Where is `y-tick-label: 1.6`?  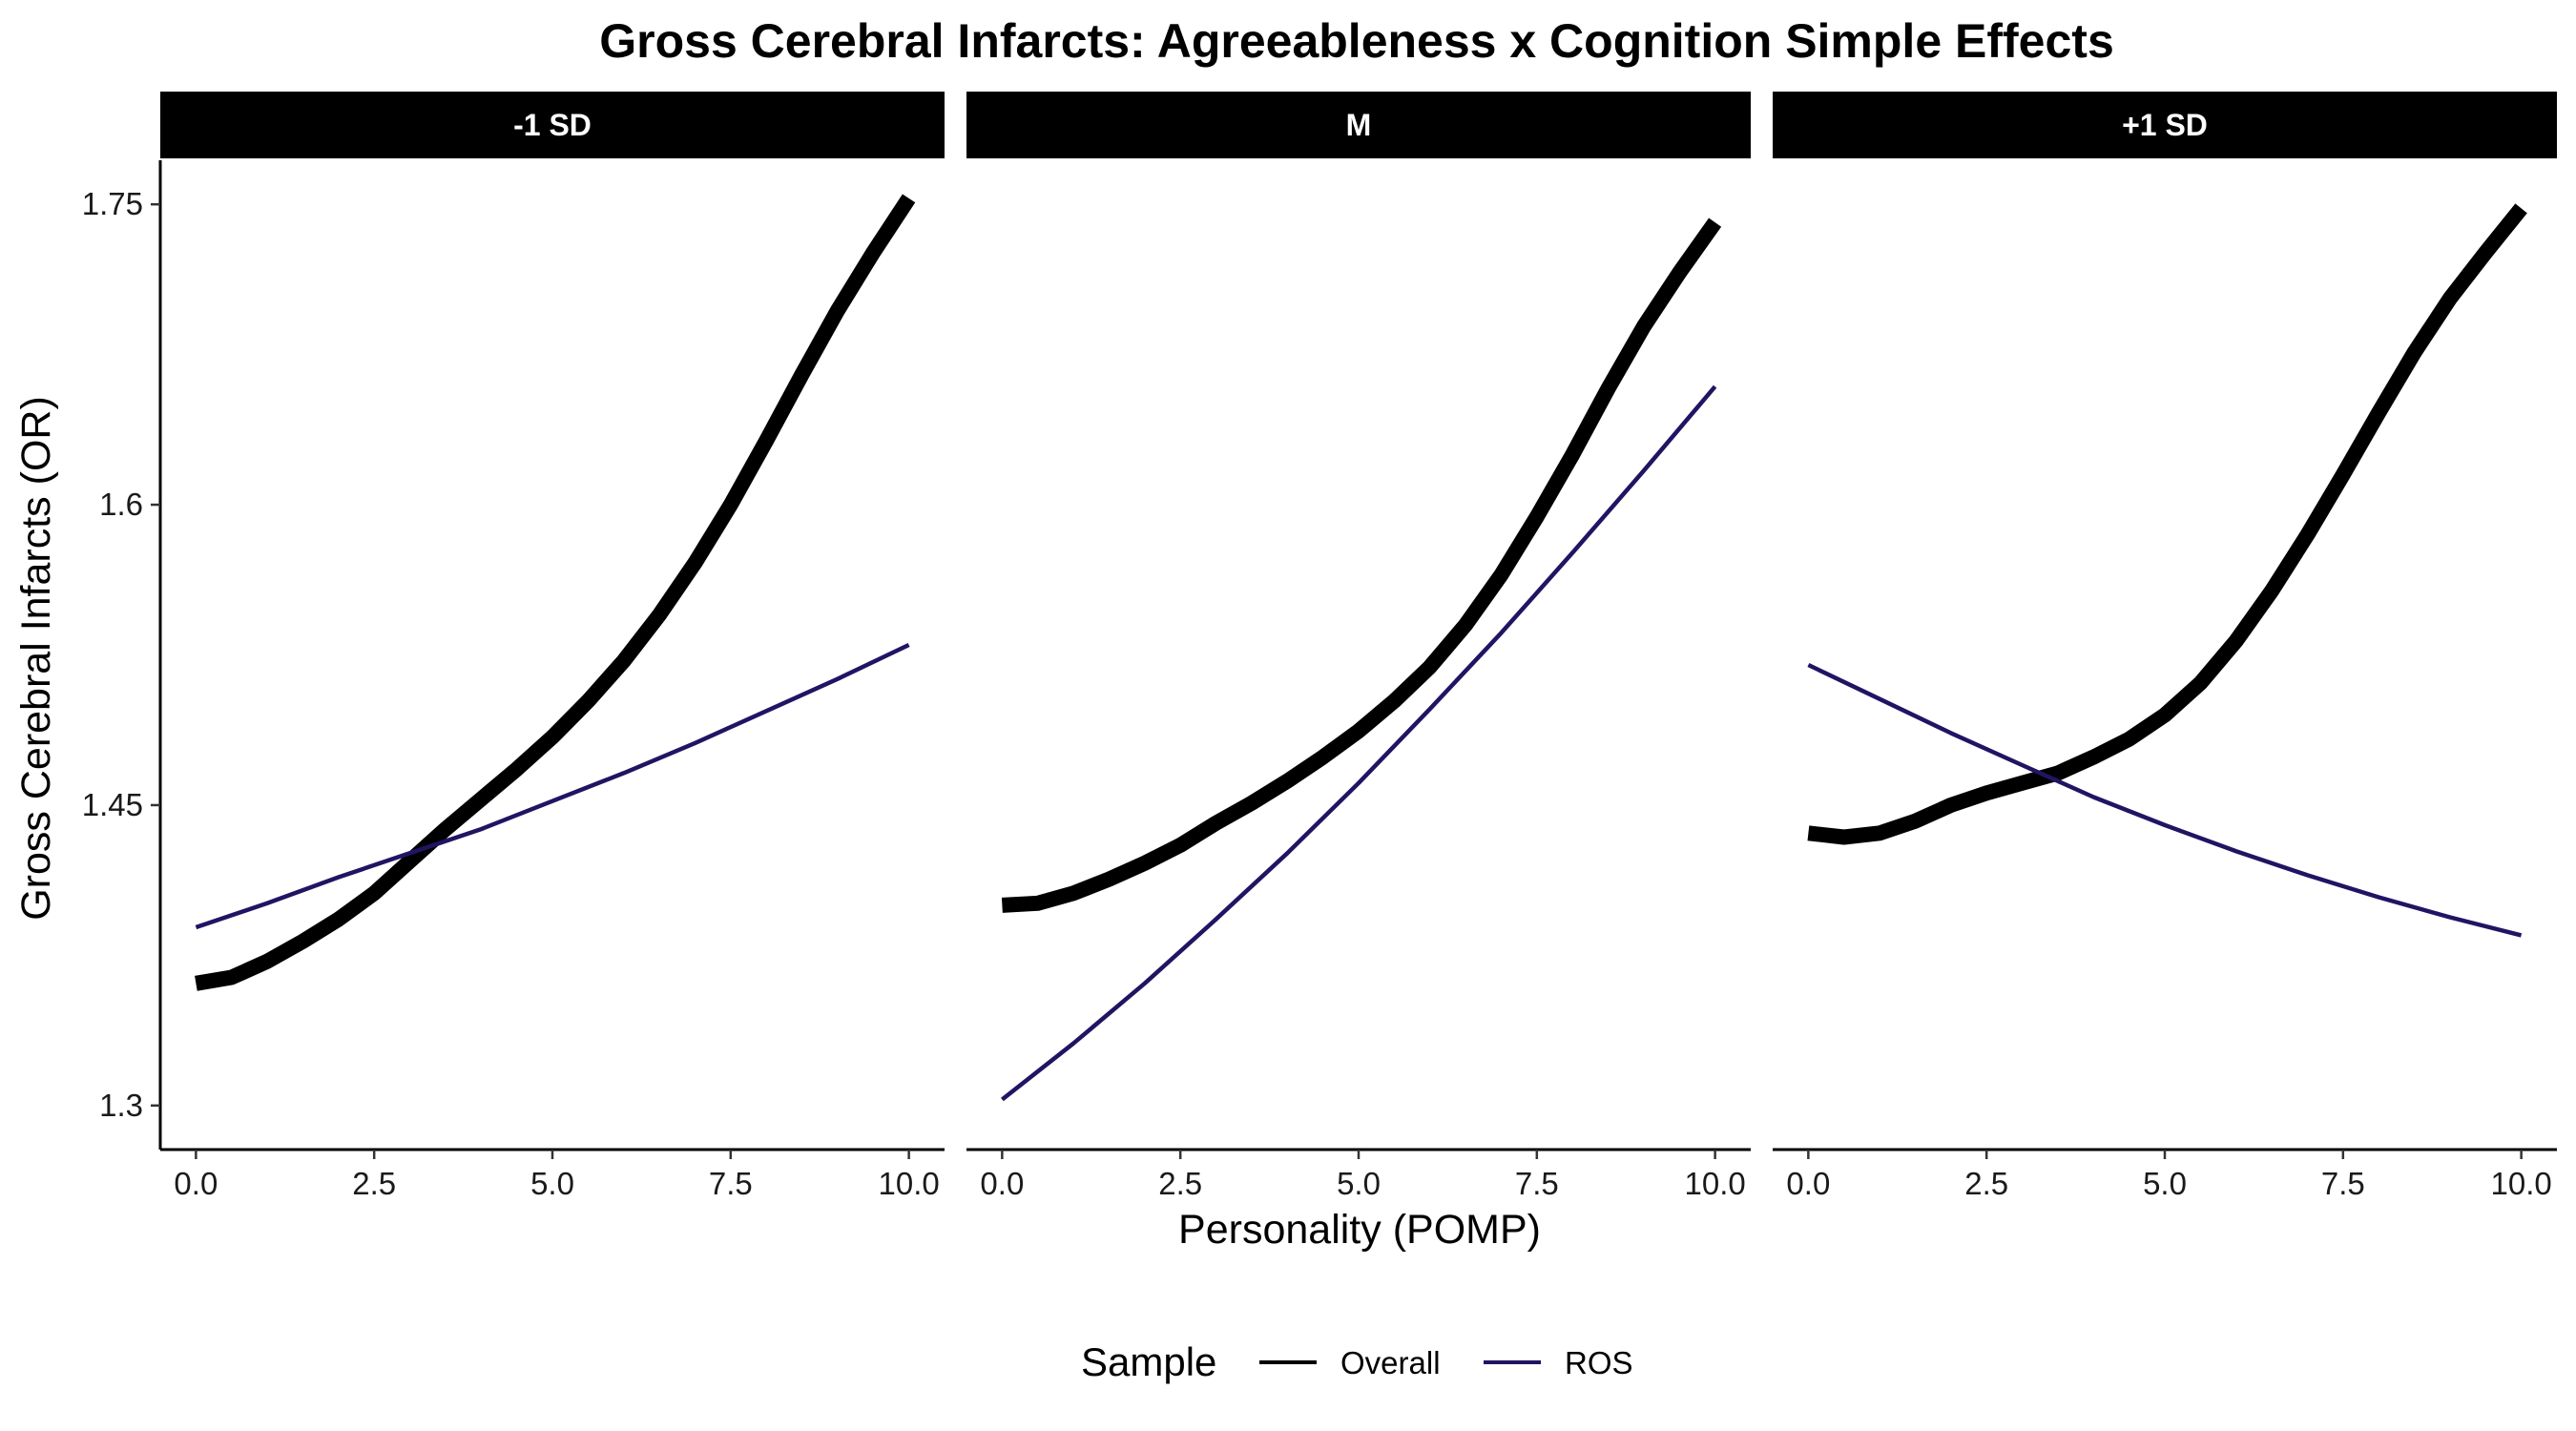
y-tick-label: 1.6 is located at coordinates (121, 504).